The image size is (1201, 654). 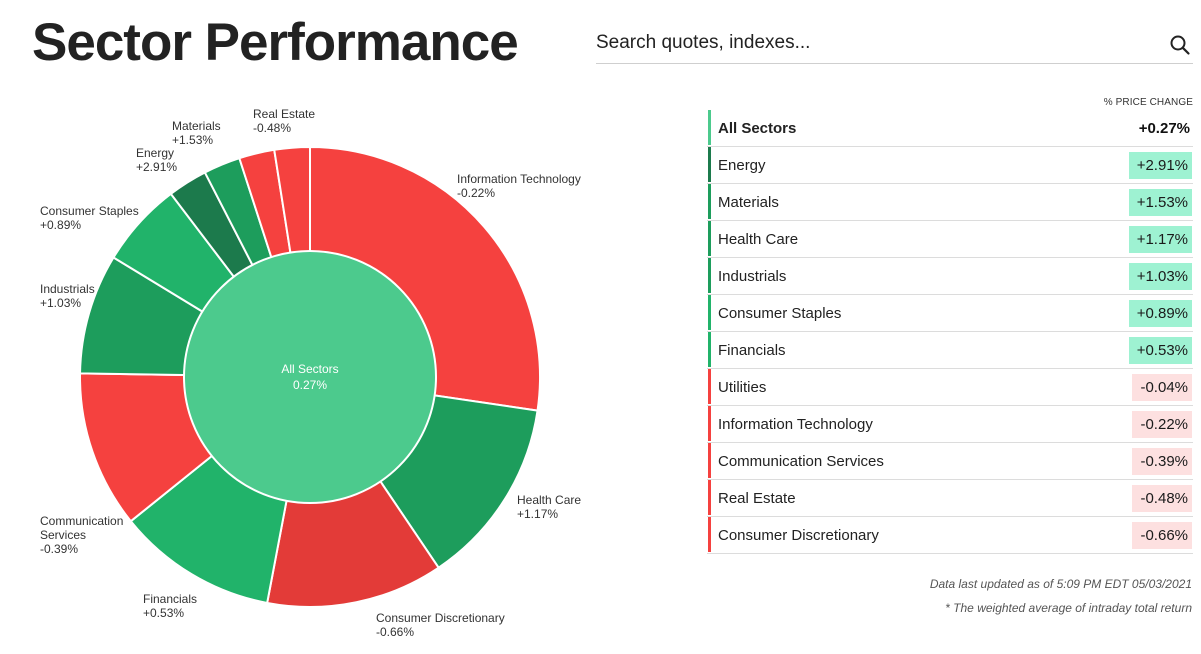 I want to click on sector-row-energy: Energy +2.91%, so click(x=950, y=165).